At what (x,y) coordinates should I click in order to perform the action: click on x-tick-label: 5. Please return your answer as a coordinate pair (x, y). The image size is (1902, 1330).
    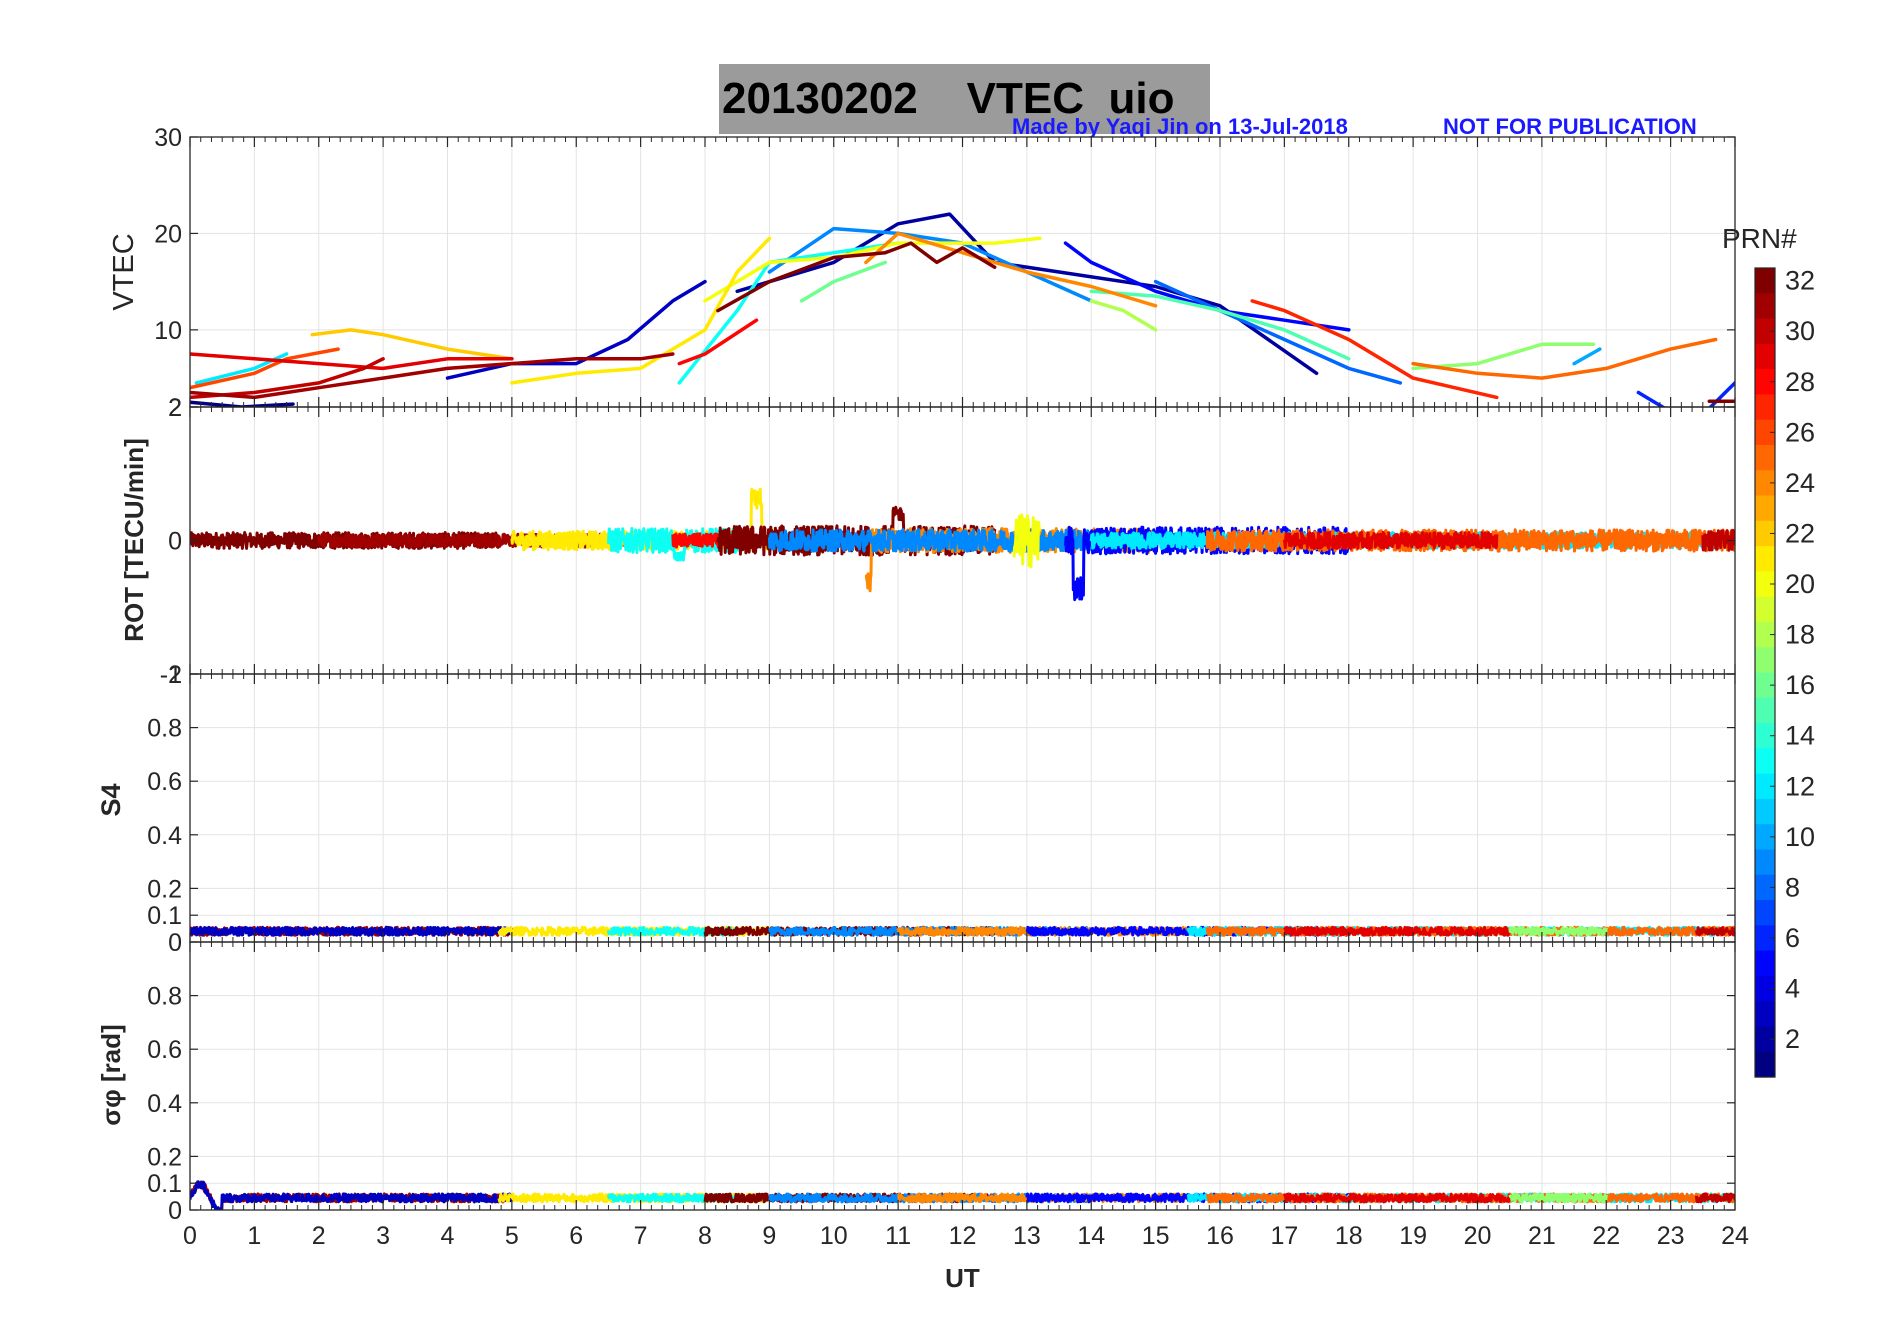
    Looking at the image, I should click on (512, 1236).